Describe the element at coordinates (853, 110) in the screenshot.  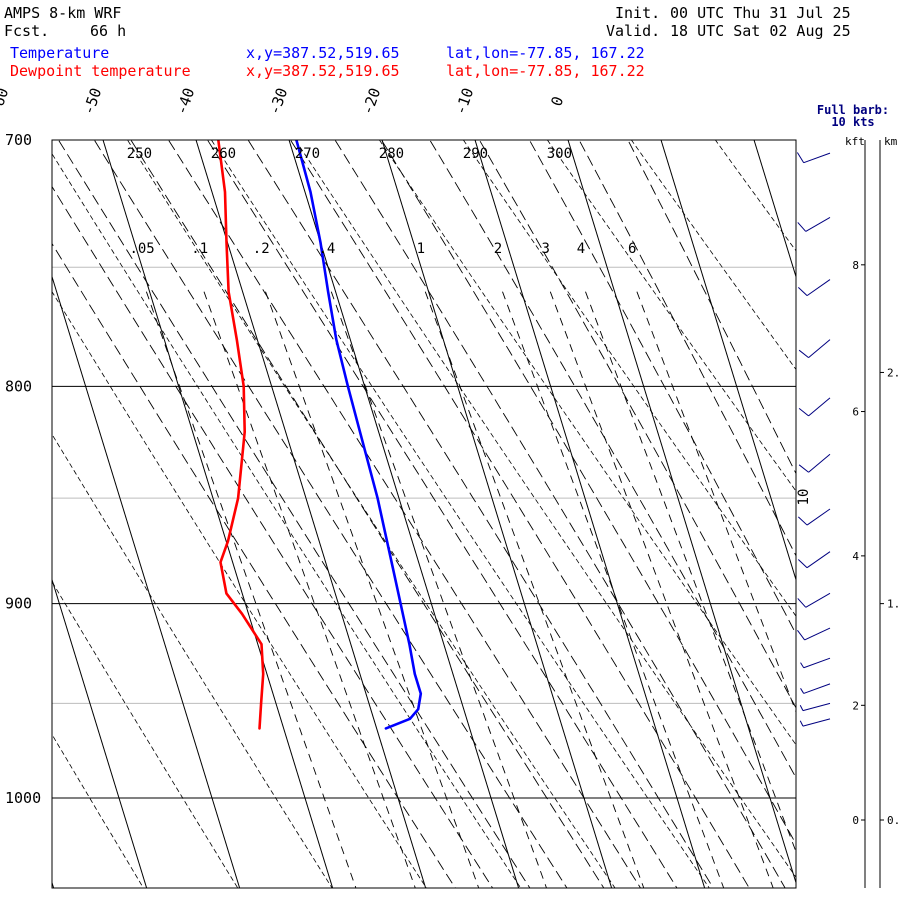
I see `barb-note-line1: Full barb:` at that location.